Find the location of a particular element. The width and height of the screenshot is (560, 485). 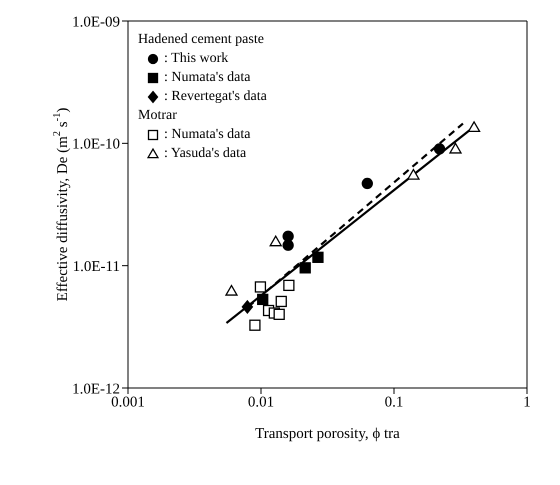

legend-label: : Yasuda's data is located at coordinates (205, 154).